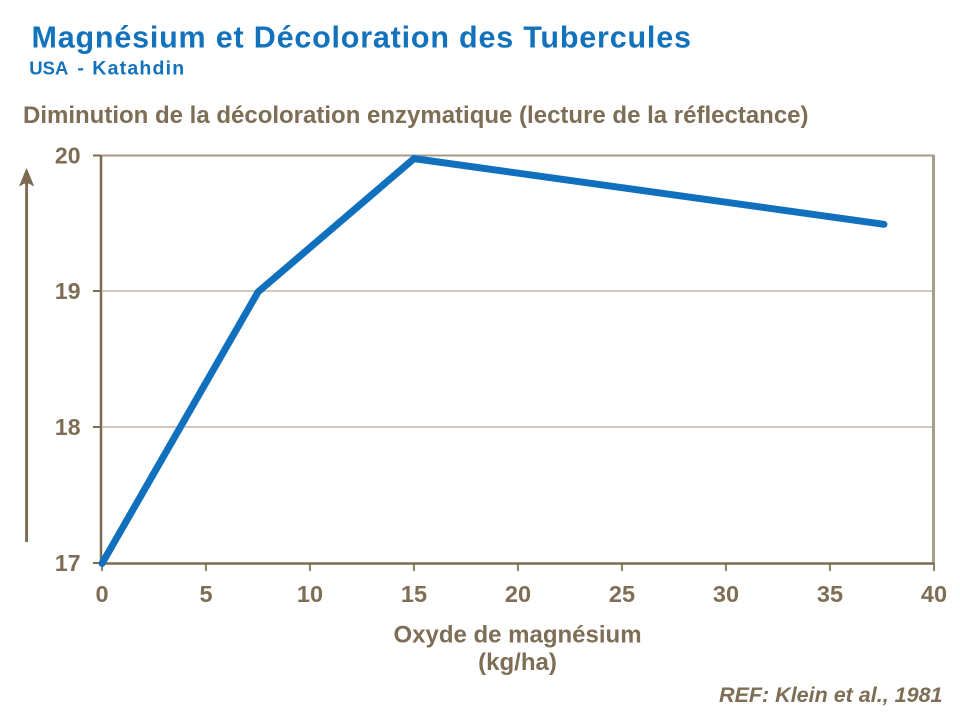 The image size is (960, 725). Describe the element at coordinates (107, 69) in the screenshot. I see `svg-text:USA-Katahdin: USA - Katahdin` at that location.